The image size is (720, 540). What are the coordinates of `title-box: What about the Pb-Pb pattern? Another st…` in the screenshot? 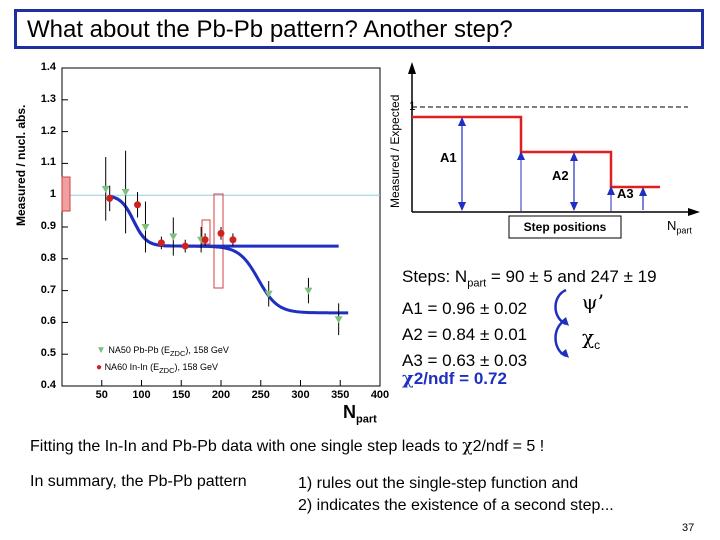 It's located at (359, 29).